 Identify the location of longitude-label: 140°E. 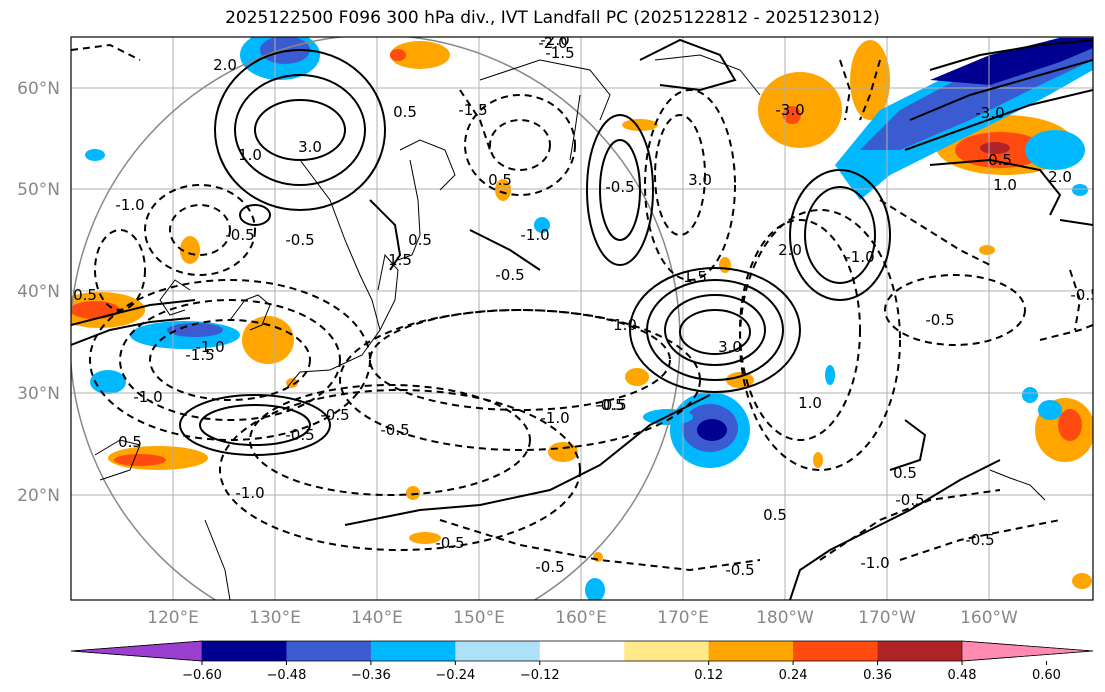
(377, 618).